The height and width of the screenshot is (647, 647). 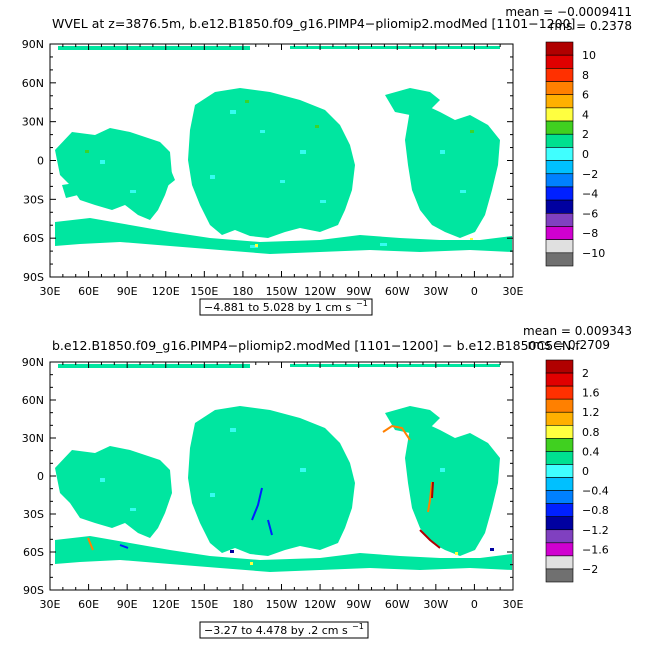 I want to click on lon-tick-label: 60W, so click(x=397, y=291).